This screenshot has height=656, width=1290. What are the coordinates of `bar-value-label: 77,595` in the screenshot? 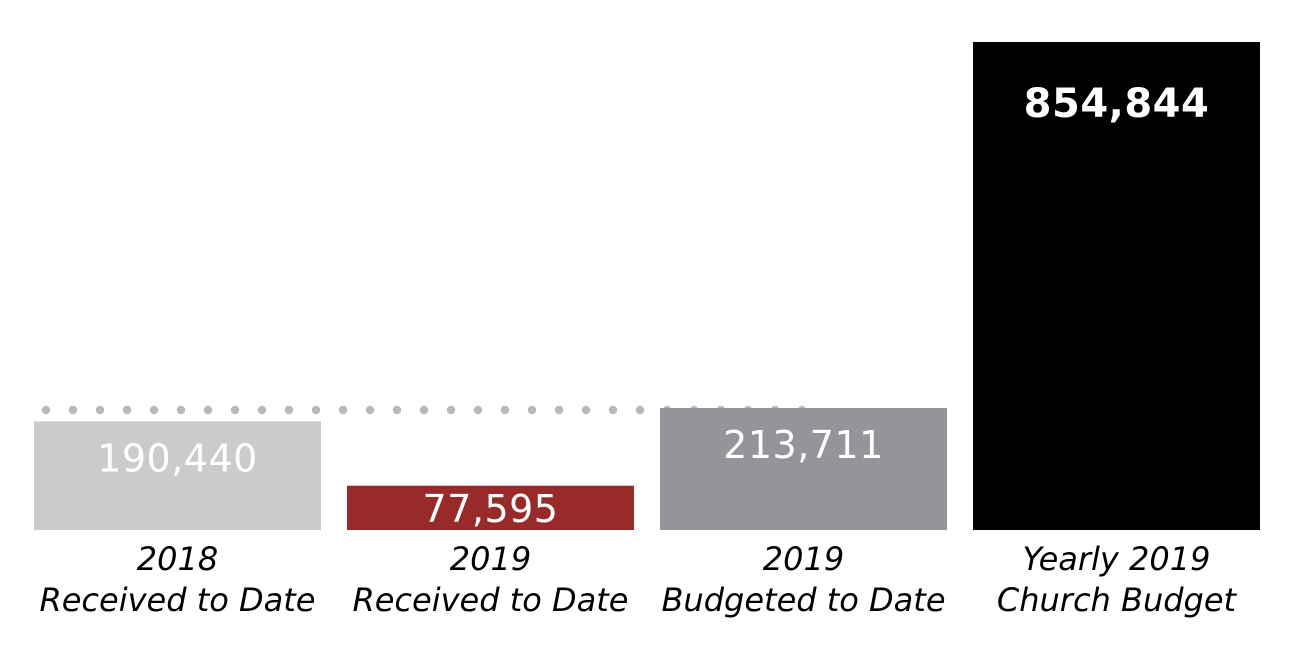 It's located at (491, 509).